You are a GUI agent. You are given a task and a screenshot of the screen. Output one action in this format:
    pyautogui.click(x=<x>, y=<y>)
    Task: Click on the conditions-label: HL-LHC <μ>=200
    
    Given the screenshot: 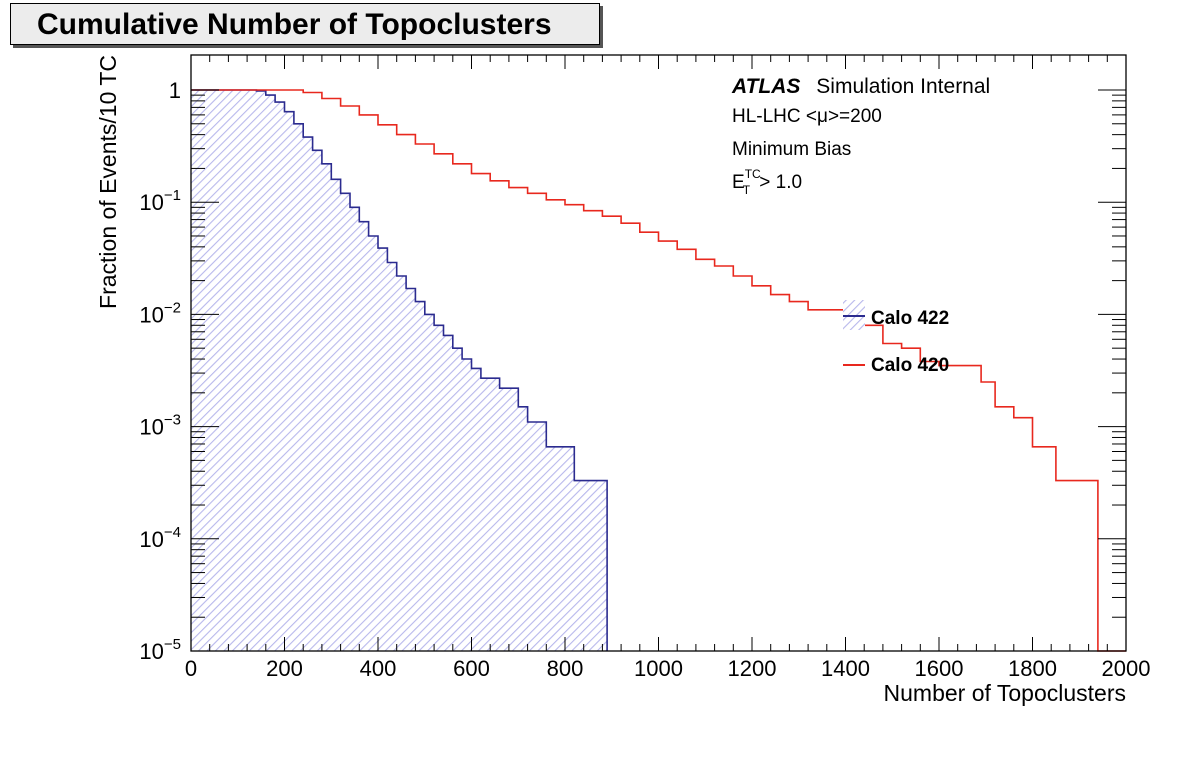 What is the action you would take?
    pyautogui.click(x=807, y=116)
    